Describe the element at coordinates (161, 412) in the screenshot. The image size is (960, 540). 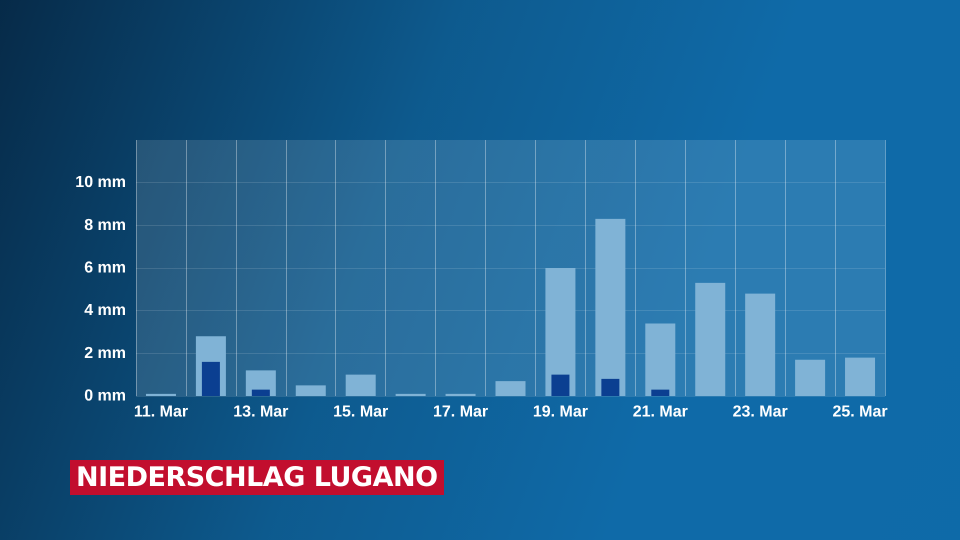
I see `x-tick-label: 11. Mar` at that location.